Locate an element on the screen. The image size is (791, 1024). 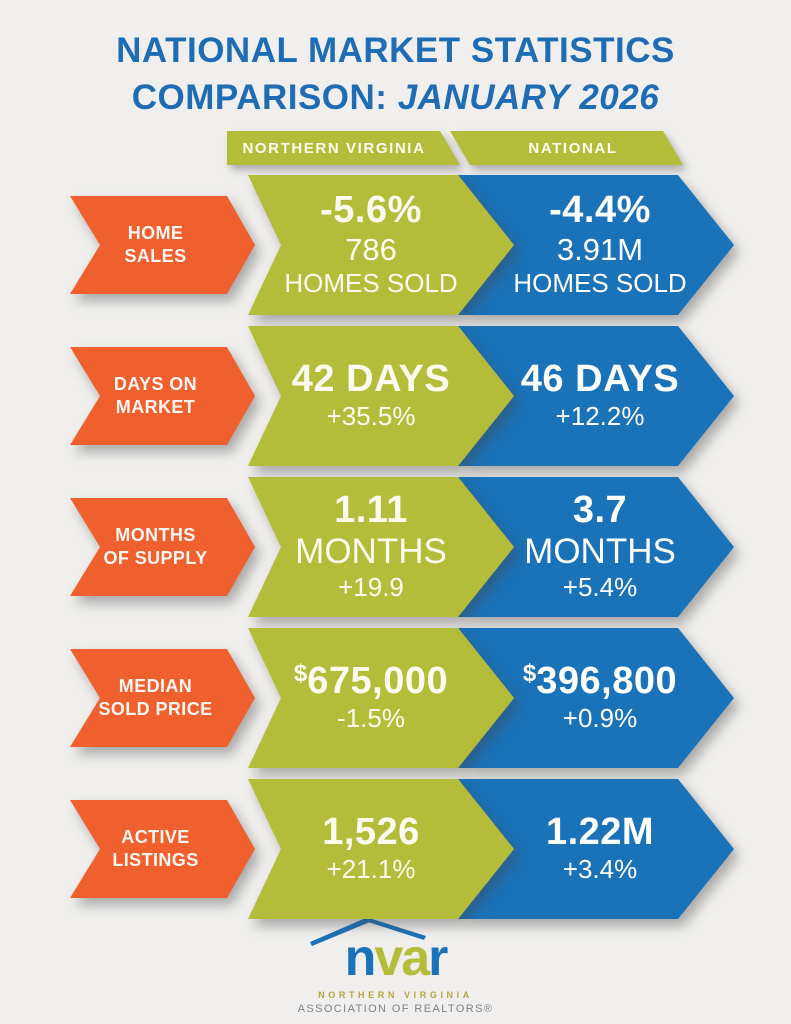
metric-label-line-2: SOLD PRICE is located at coordinates (155, 709).